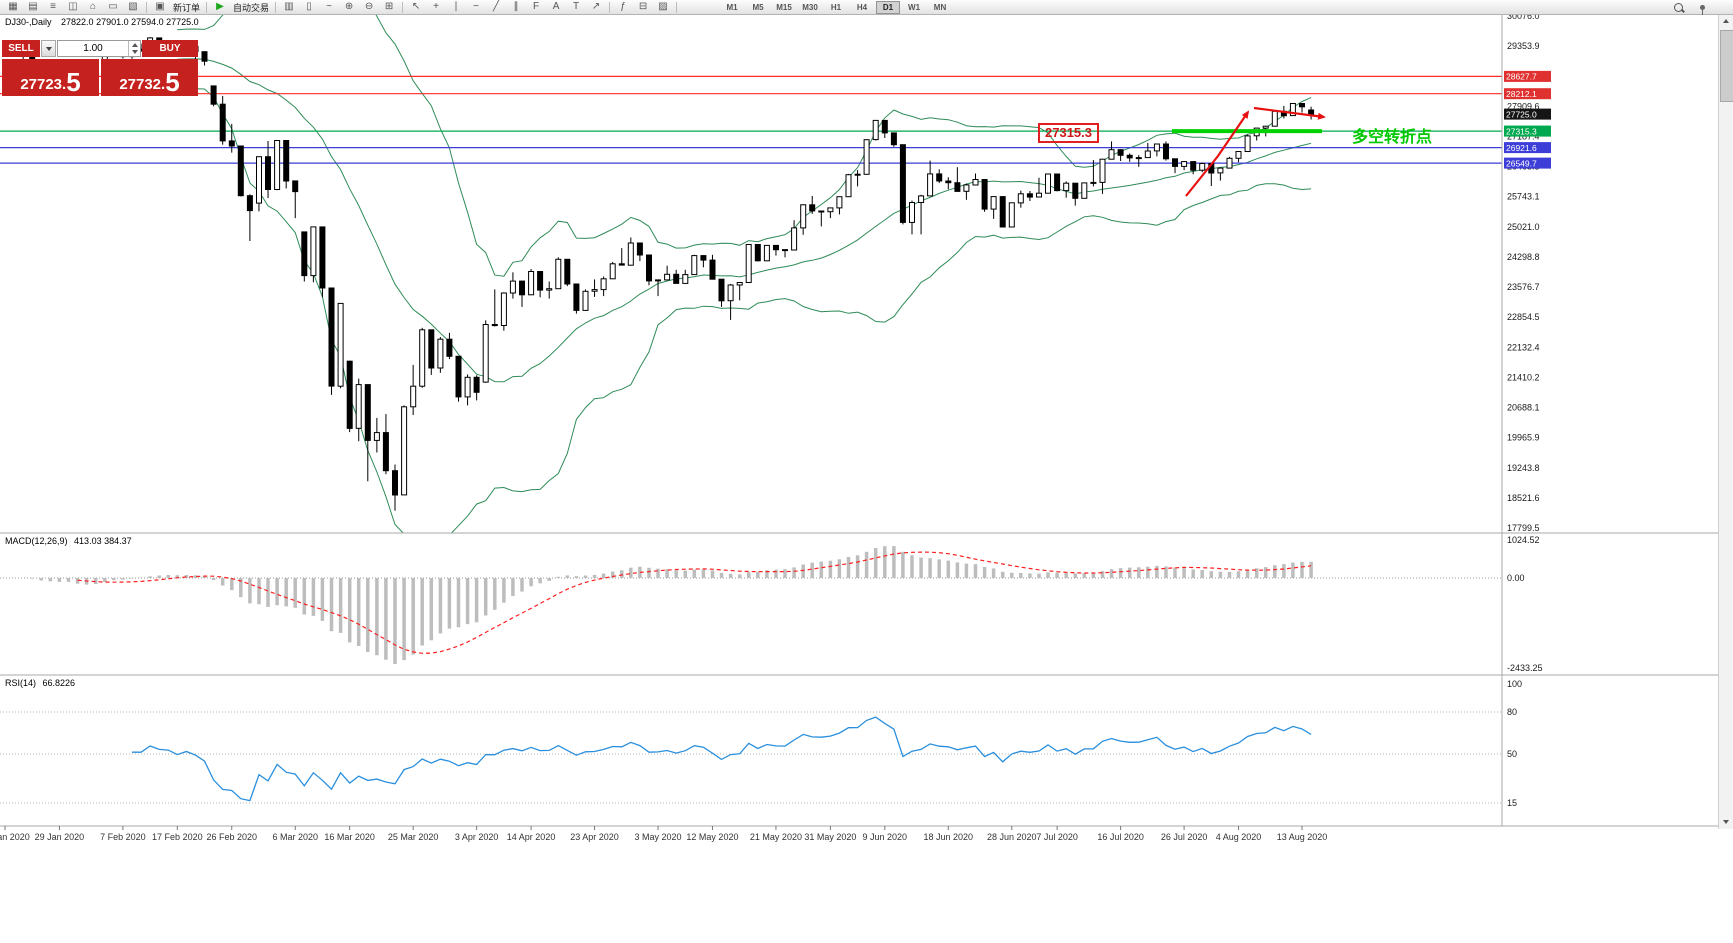  Describe the element at coordinates (712, 837) in the screenshot. I see `date-axis-label: 12 May 2020` at that location.